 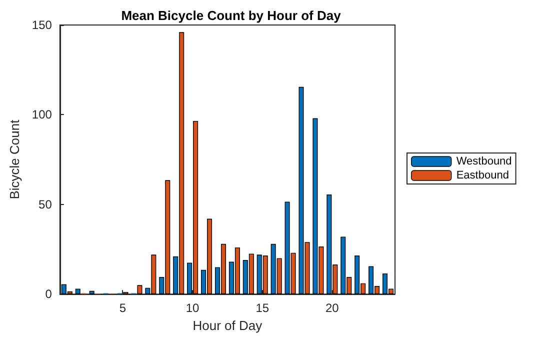 I want to click on y-tick-label: 0, so click(x=48, y=294).